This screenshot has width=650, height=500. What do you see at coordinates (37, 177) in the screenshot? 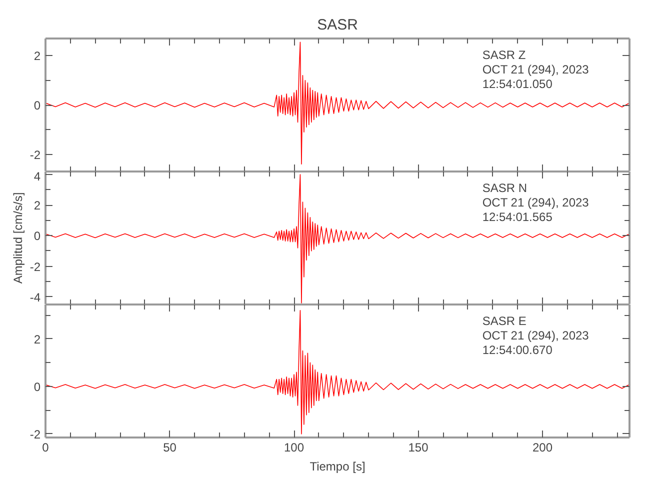
I see `y-tick-label: 4` at bounding box center [37, 177].